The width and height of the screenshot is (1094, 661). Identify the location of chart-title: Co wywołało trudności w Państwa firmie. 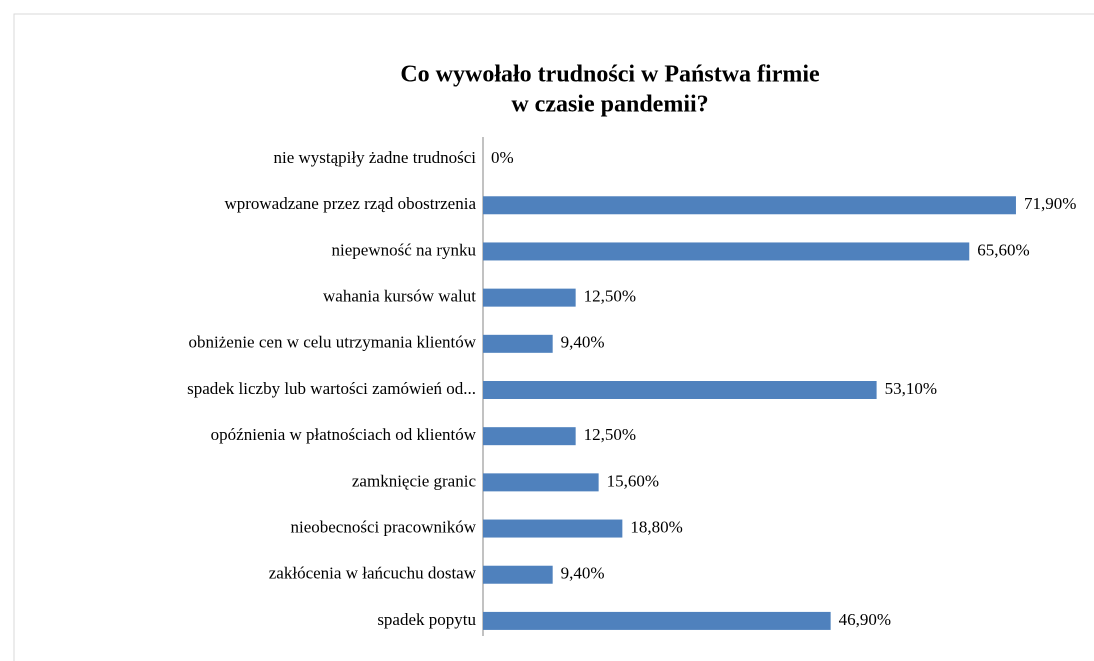
(610, 75).